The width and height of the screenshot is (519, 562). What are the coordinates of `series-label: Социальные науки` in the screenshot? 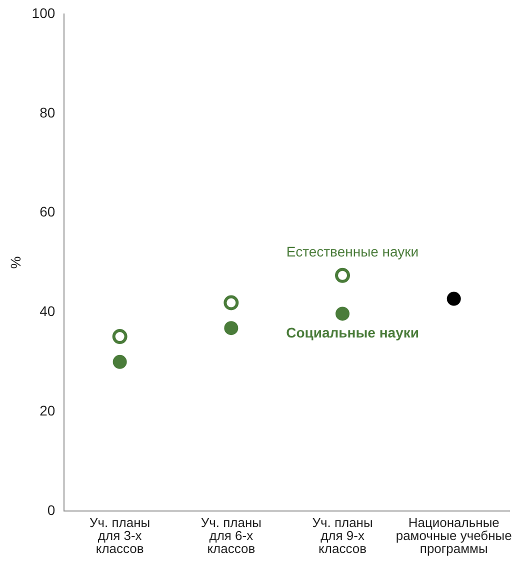 It's located at (352, 332).